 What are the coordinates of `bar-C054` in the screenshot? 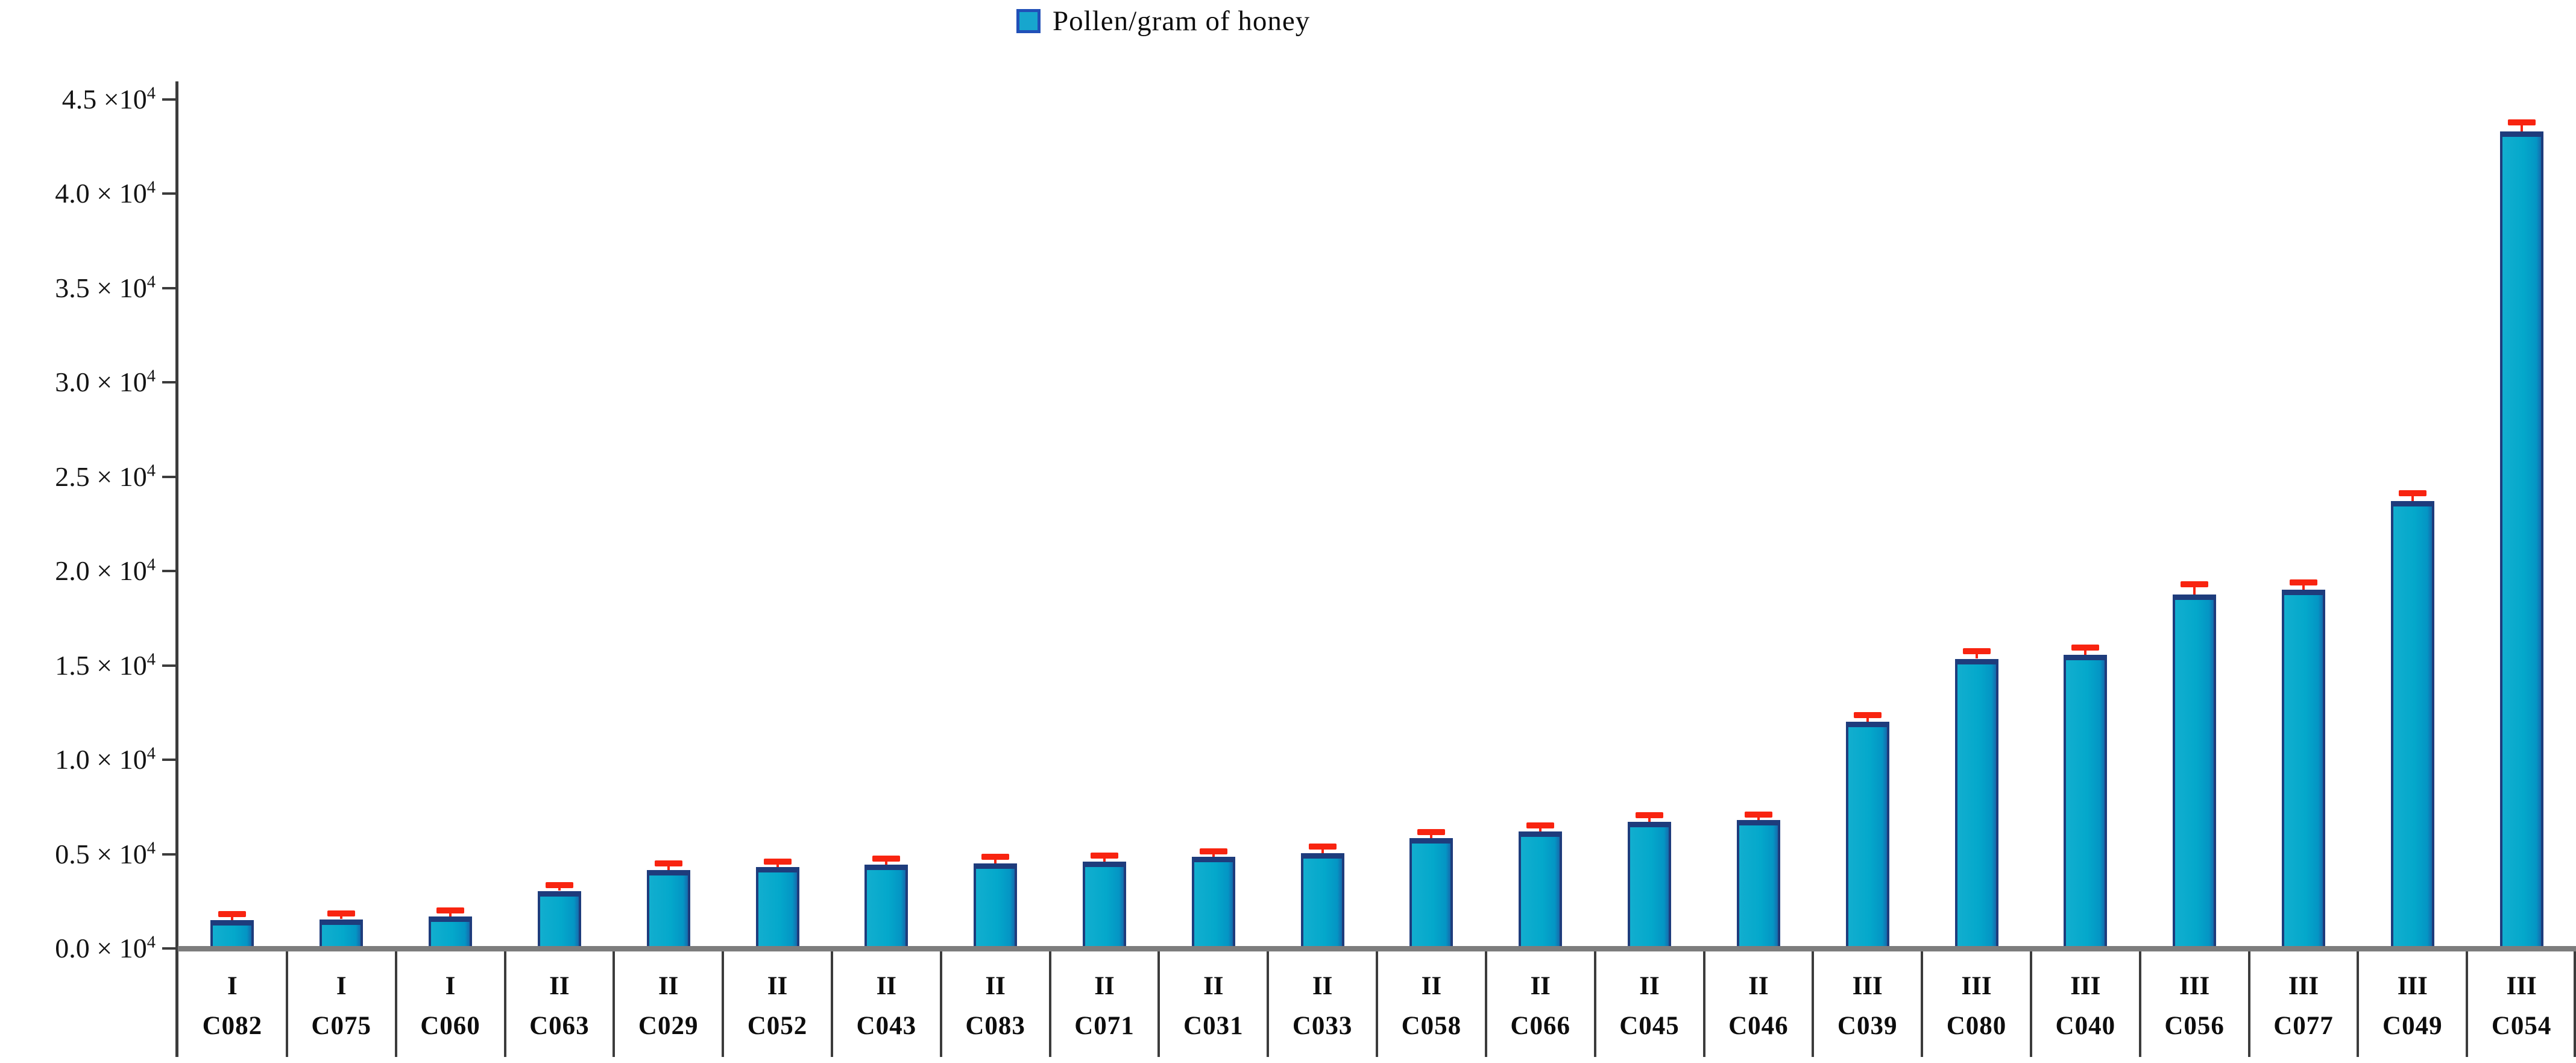 It's located at (2521, 539).